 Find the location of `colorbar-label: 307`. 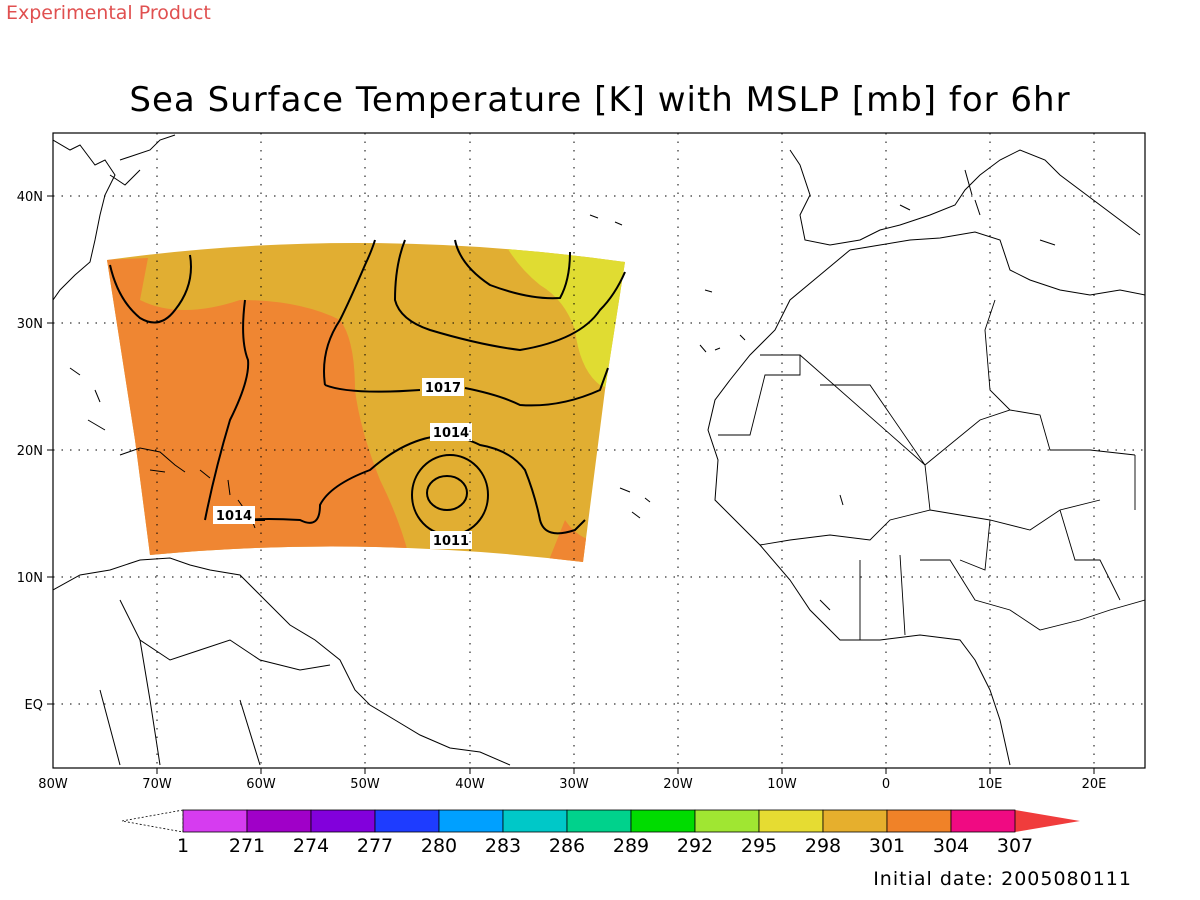

colorbar-label: 307 is located at coordinates (1015, 846).